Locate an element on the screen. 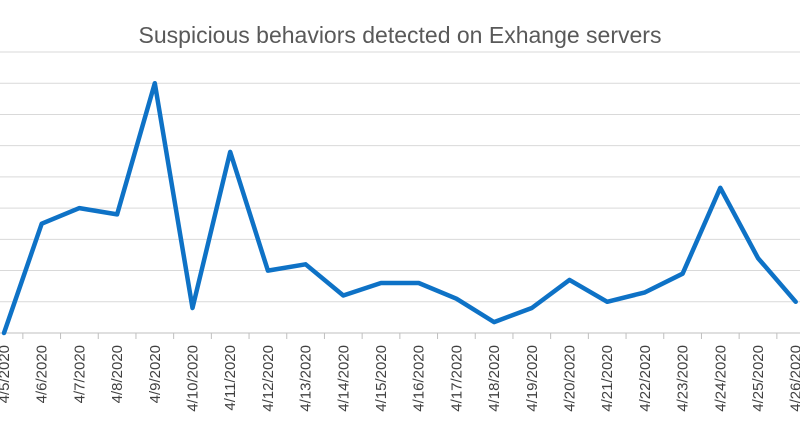  x-tick-label: 4/10/2020 is located at coordinates (193, 378).